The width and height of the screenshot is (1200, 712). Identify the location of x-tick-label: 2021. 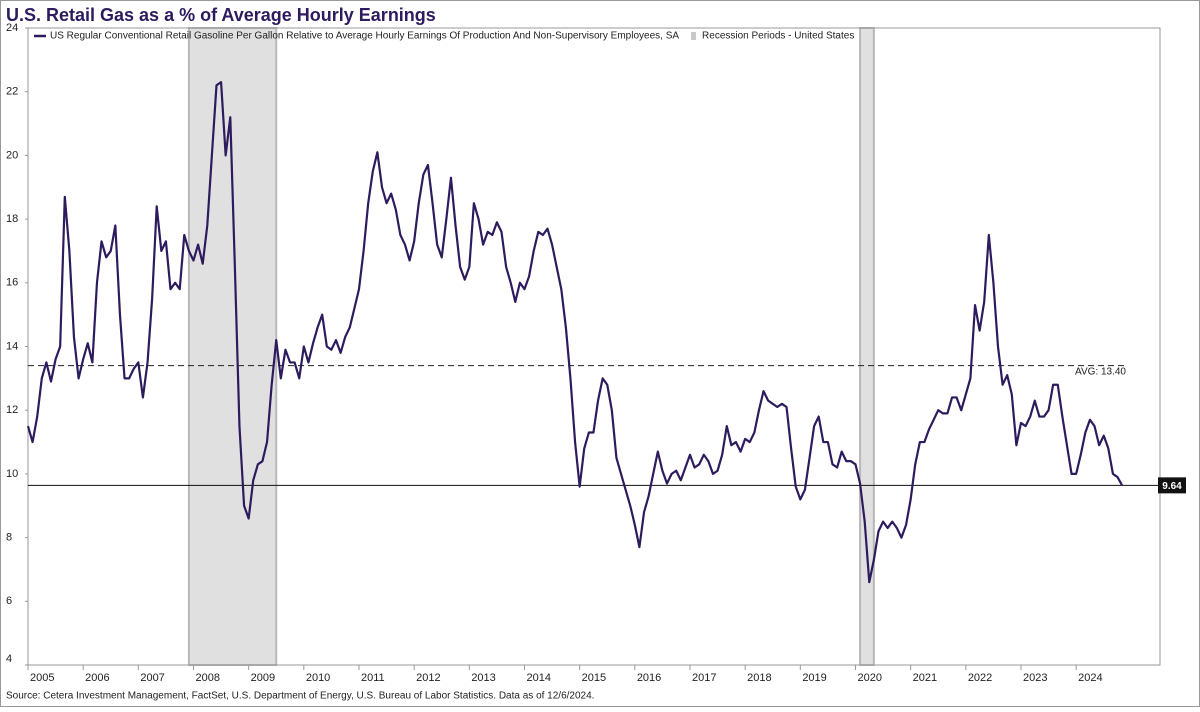
(925, 678).